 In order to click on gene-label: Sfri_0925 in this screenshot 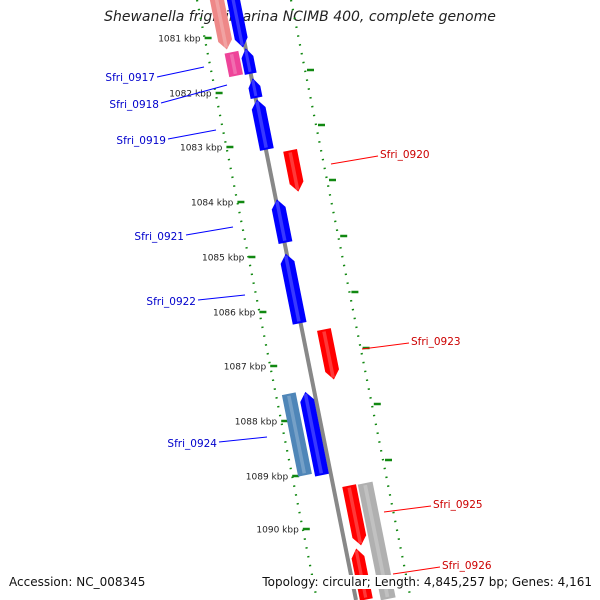, I will do `click(458, 505)`.